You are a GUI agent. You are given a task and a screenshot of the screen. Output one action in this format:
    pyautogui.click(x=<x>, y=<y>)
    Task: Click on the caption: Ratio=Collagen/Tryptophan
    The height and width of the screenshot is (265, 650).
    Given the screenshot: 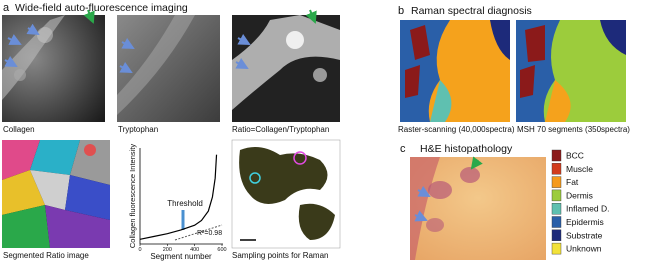 What is the action you would take?
    pyautogui.click(x=280, y=129)
    